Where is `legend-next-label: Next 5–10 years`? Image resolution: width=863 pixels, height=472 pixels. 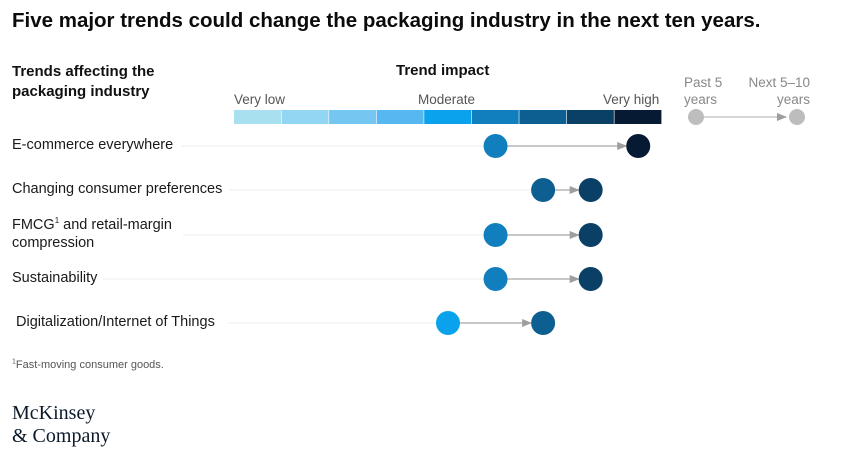
legend-next-label: Next 5–10 years is located at coordinates (775, 91).